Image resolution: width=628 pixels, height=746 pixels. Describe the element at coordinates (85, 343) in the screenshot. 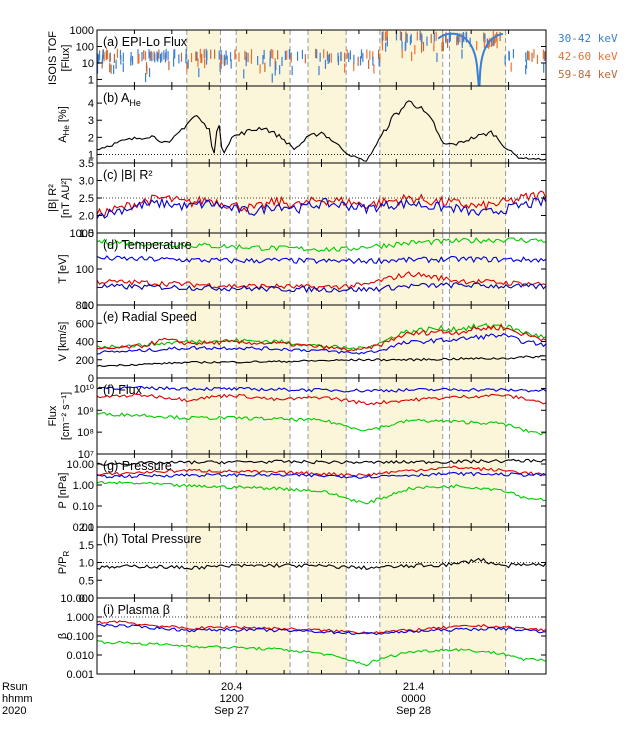

I see `y-tick-label: 400` at that location.